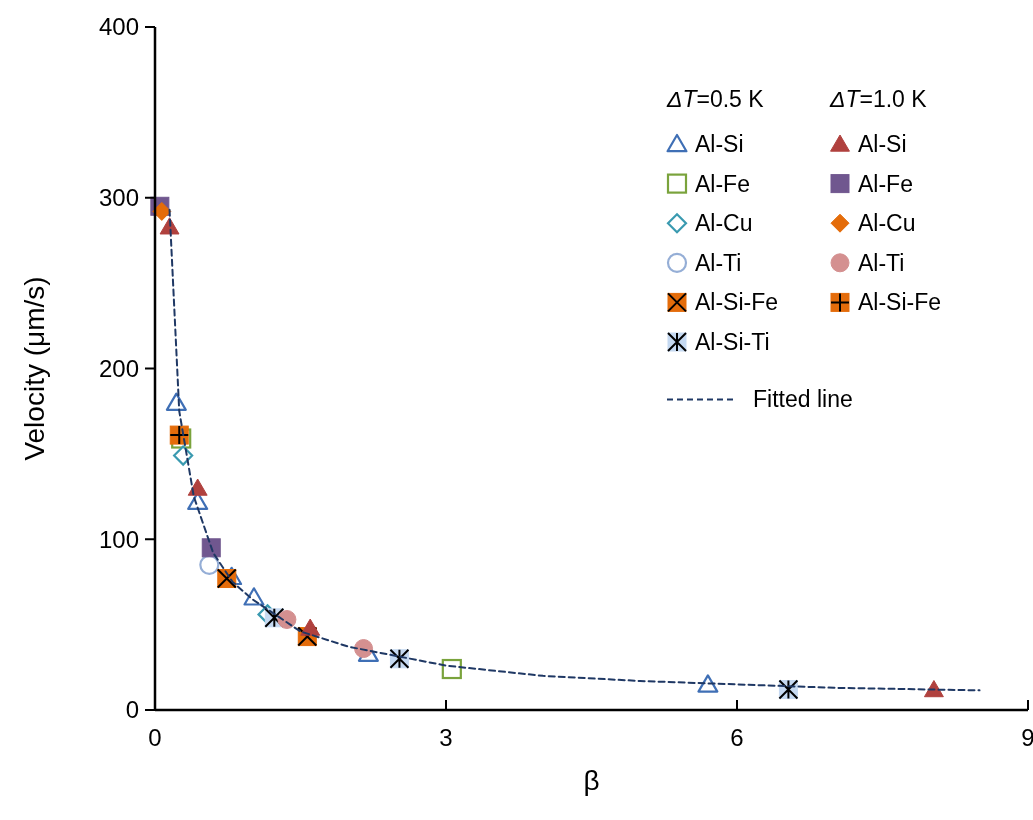  Describe the element at coordinates (155, 737) in the screenshot. I see `x-tick-label: 0` at that location.